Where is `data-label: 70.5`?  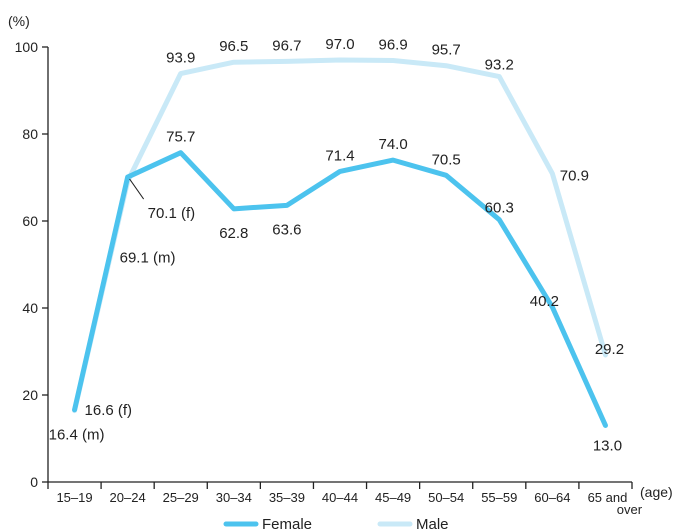
data-label: 70.5 is located at coordinates (446, 159).